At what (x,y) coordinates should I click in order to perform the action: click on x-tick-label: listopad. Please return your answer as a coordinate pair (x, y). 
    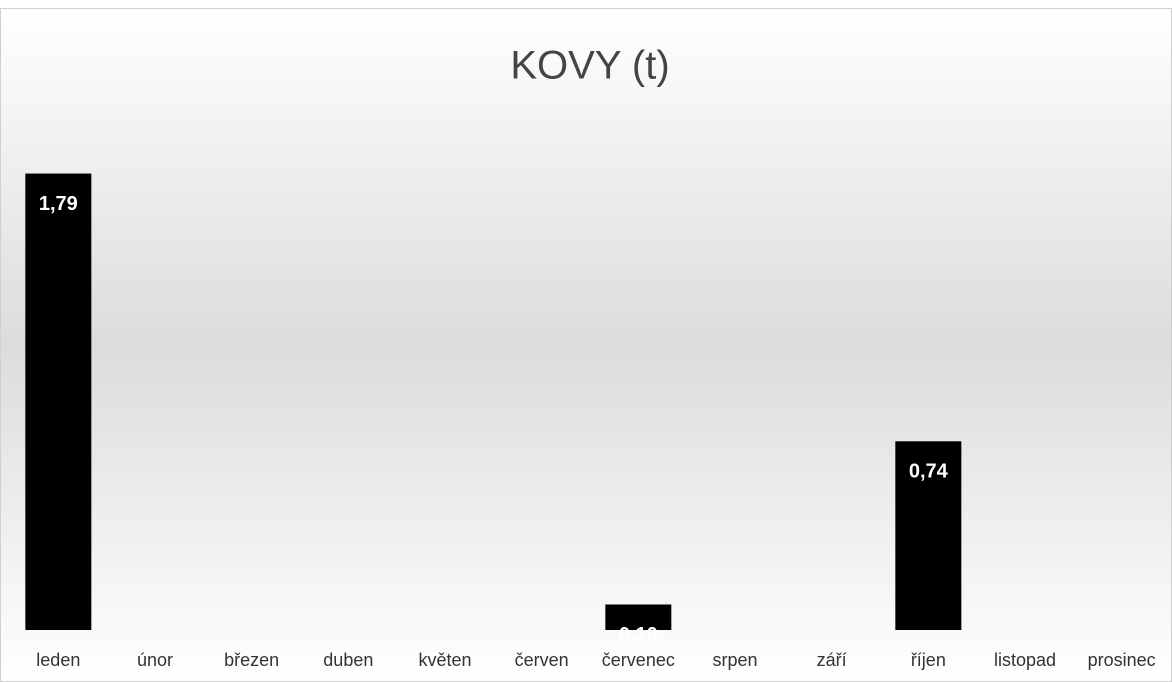
    Looking at the image, I should click on (1025, 660).